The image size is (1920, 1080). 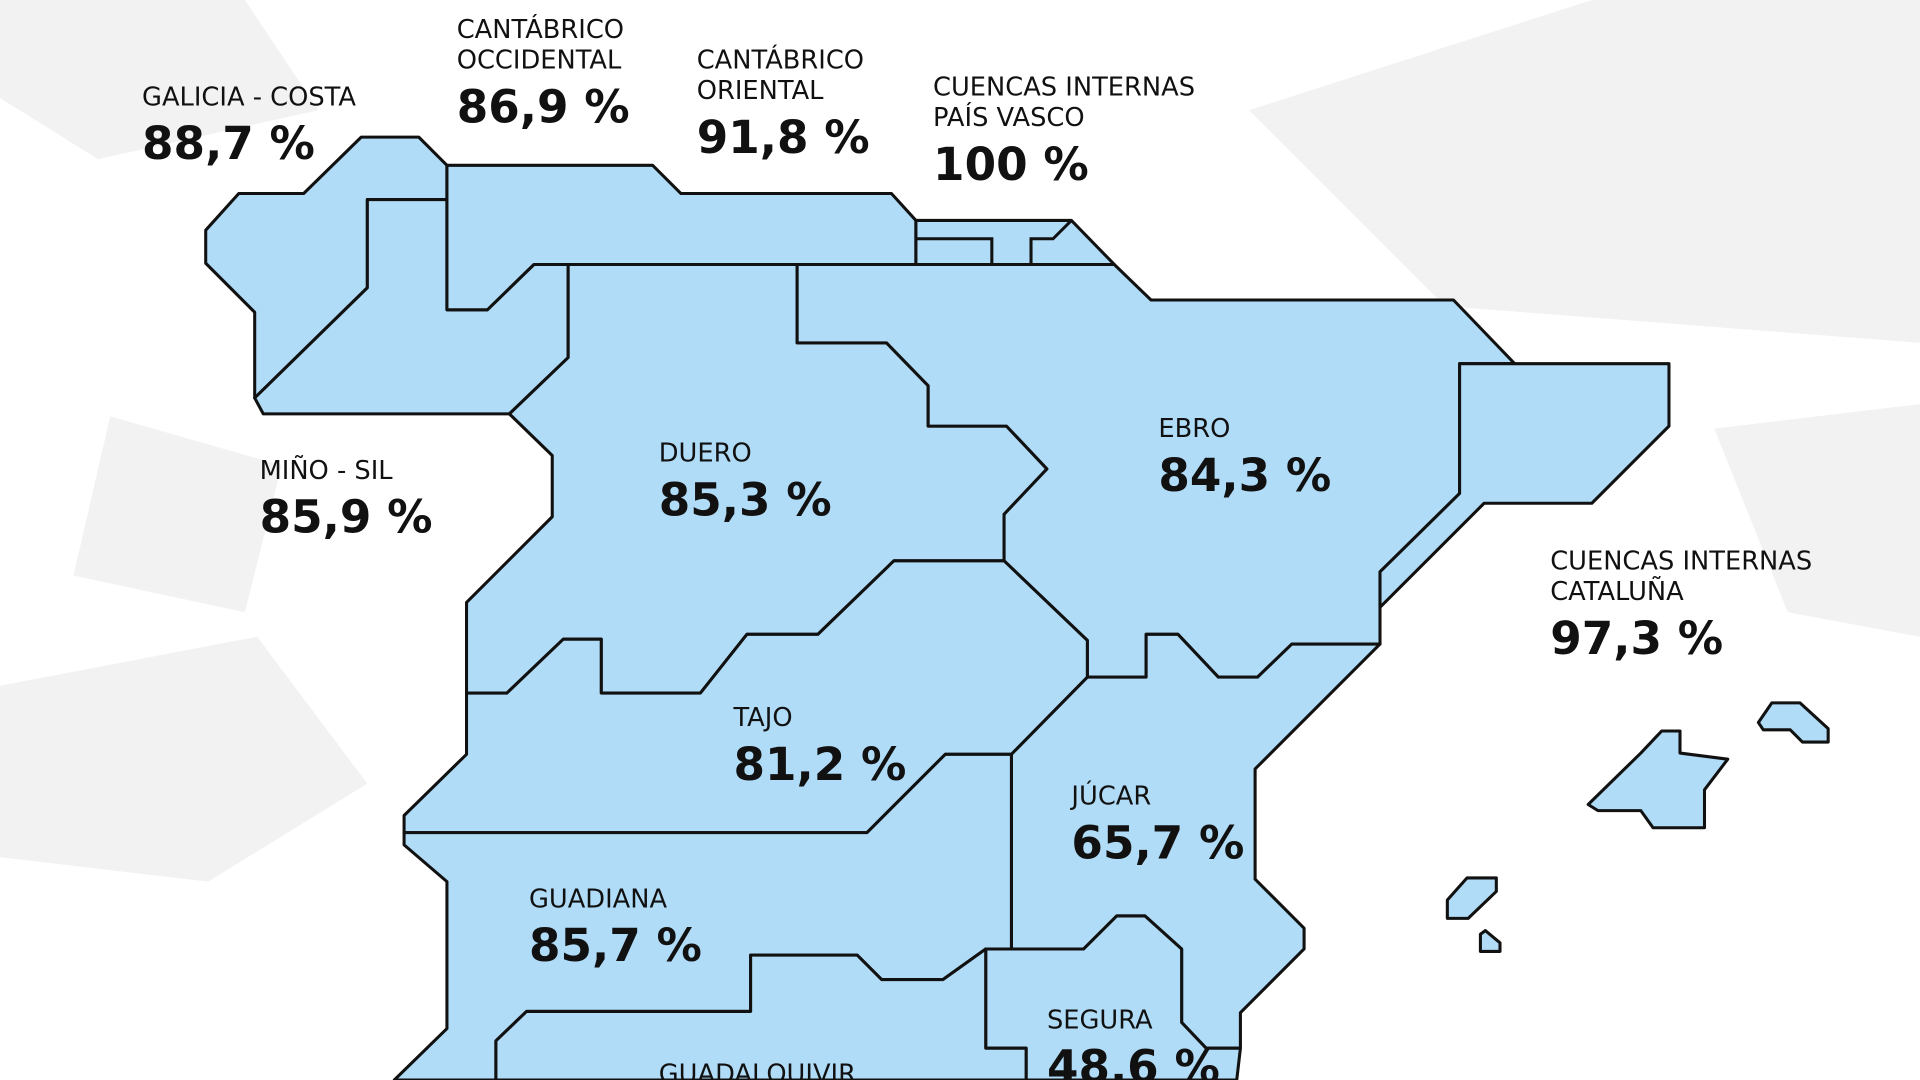 What do you see at coordinates (228, 143) in the screenshot?
I see `region-value: 88,7 %` at bounding box center [228, 143].